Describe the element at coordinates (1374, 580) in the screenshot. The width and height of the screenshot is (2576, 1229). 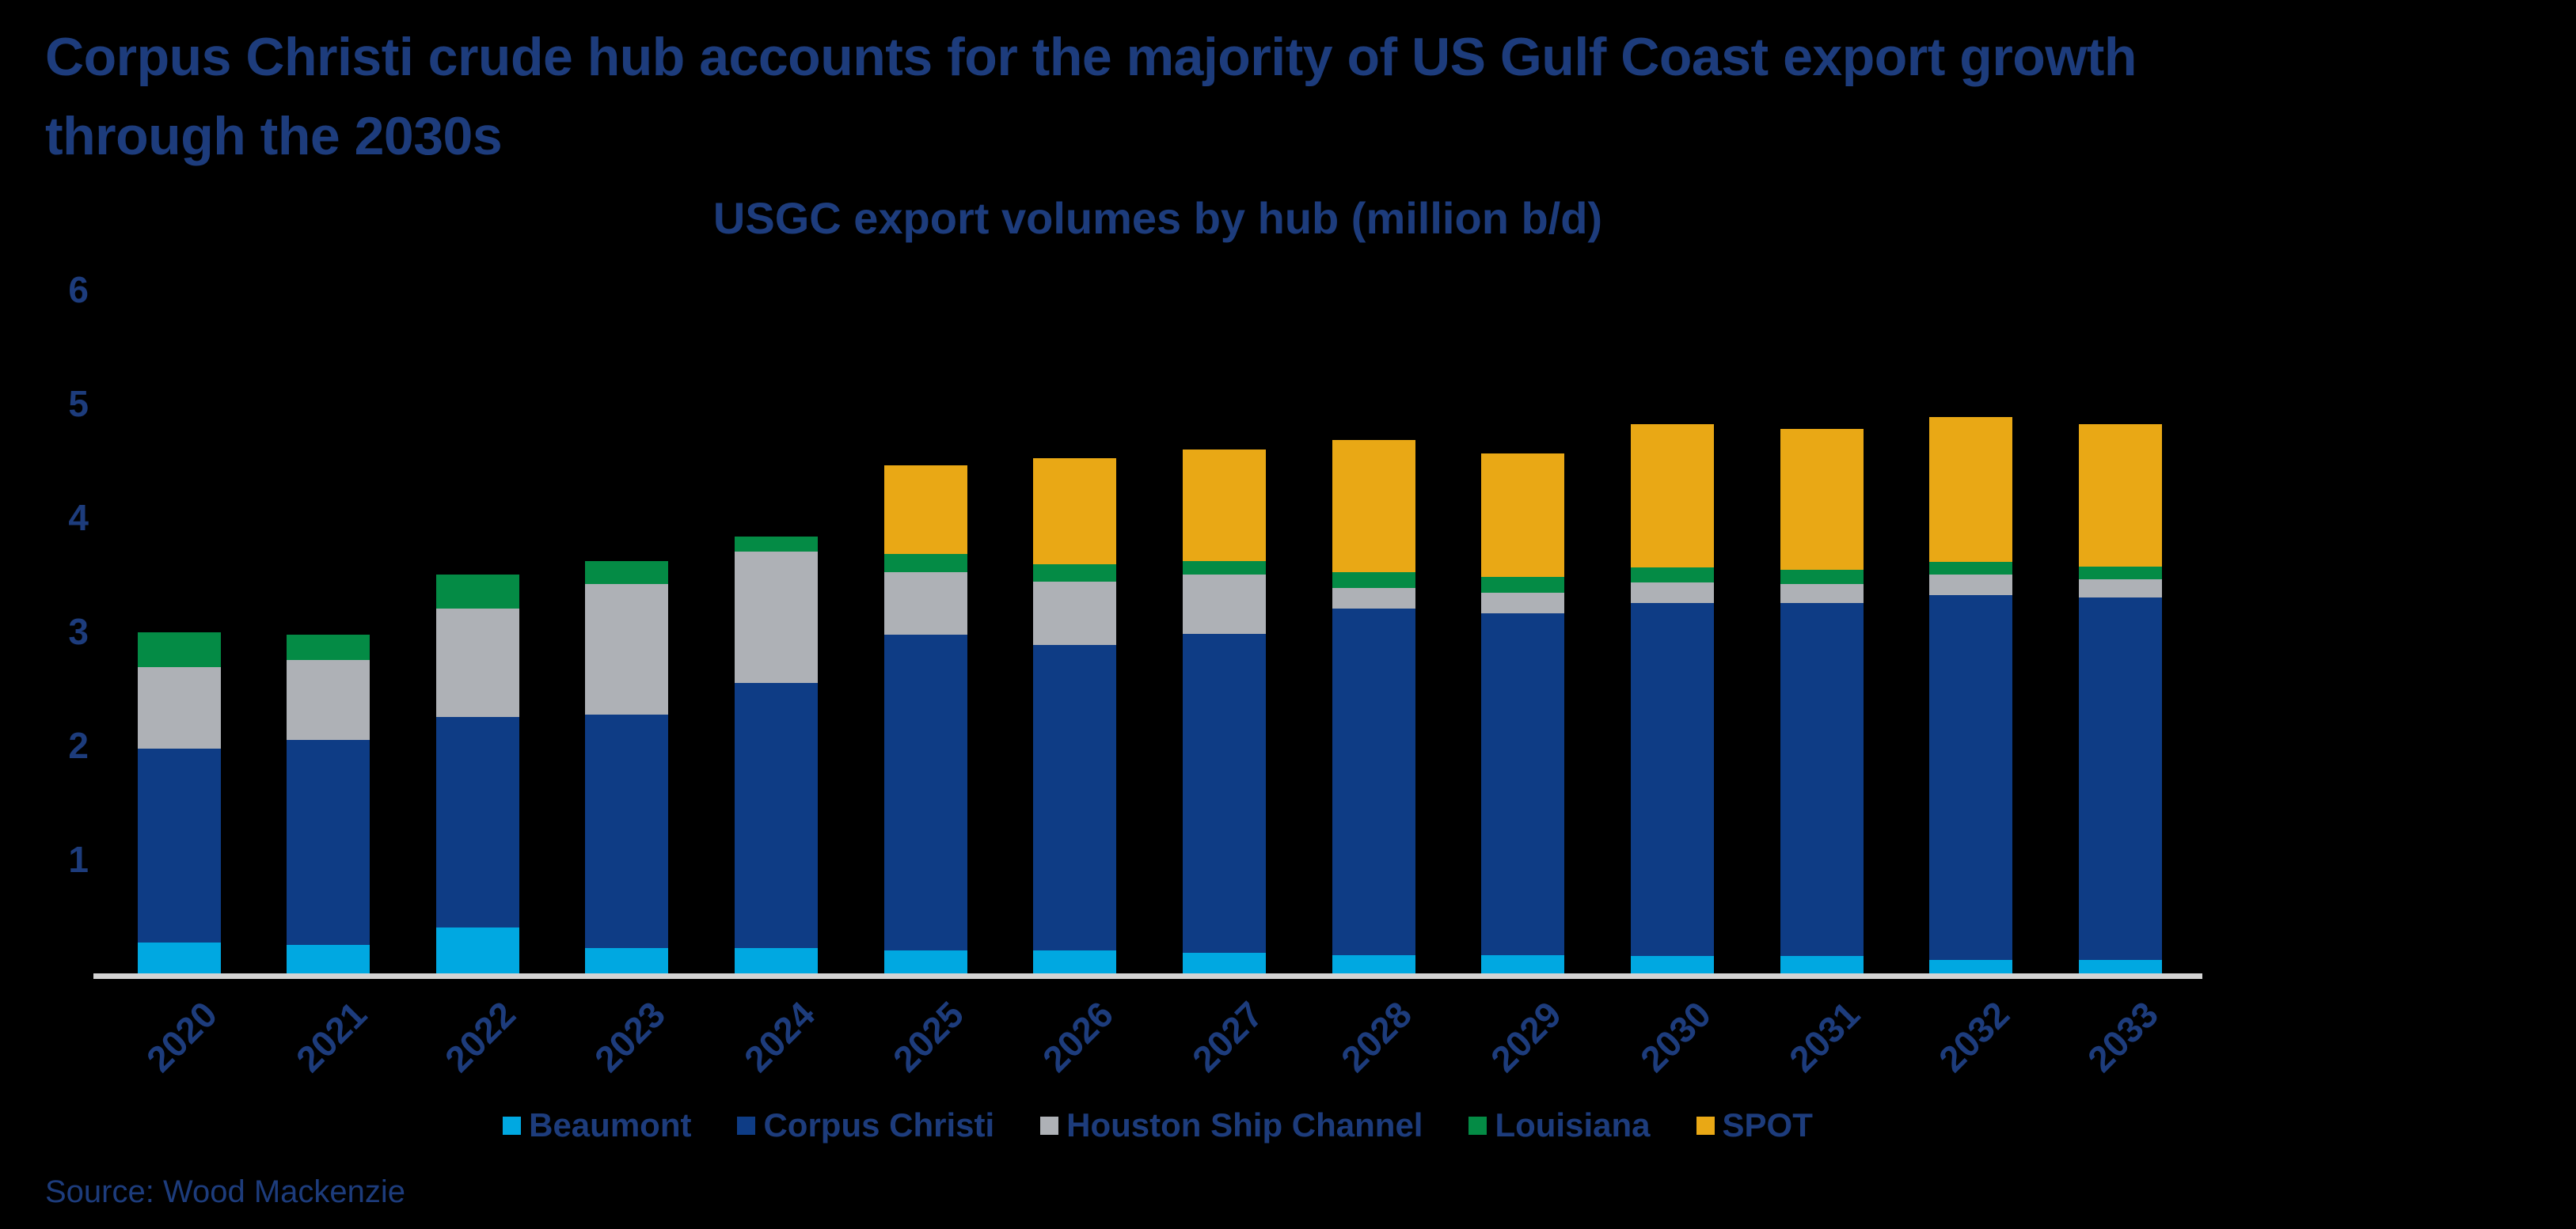
I see `bar-2028-louisiana` at that location.